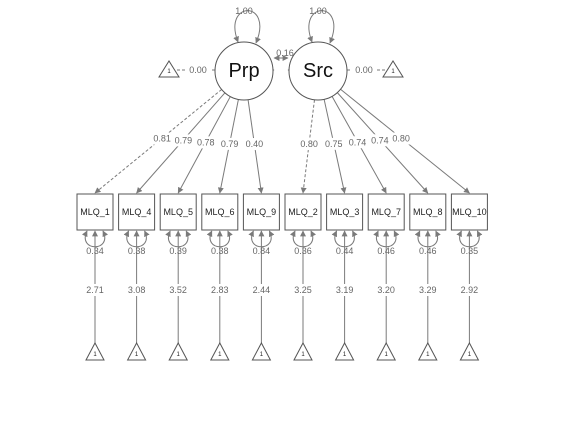 Image resolution: width=564 pixels, height=425 pixels. I want to click on intercept-label: 2.44, so click(262, 290).